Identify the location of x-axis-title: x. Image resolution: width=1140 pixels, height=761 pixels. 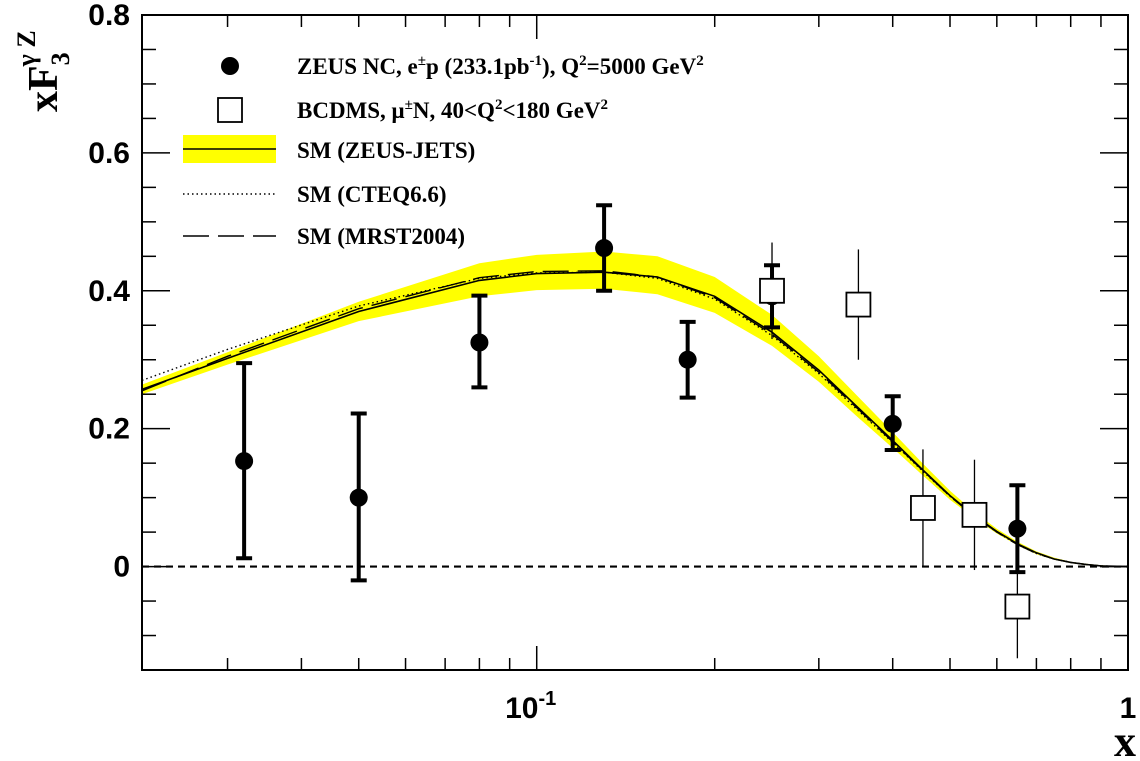
(1125, 739).